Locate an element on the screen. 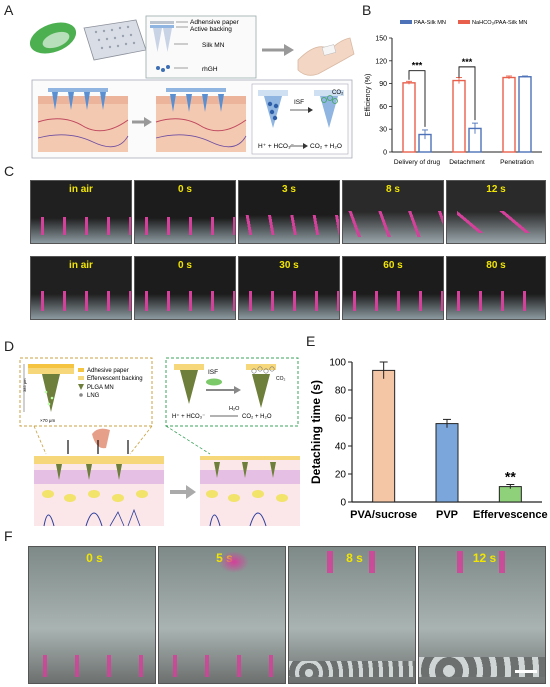 This screenshot has height=687, width=550. scale-bar is located at coordinates (526, 671).